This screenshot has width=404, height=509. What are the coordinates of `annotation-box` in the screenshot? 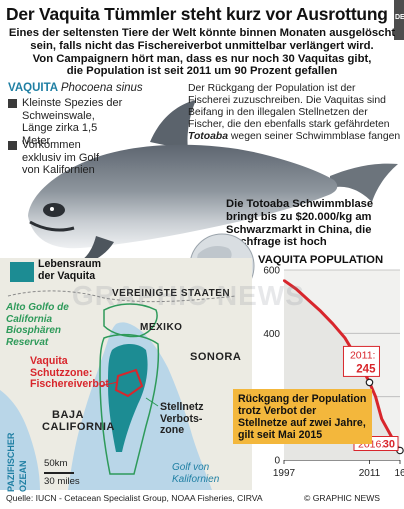 It's located at (361, 361).